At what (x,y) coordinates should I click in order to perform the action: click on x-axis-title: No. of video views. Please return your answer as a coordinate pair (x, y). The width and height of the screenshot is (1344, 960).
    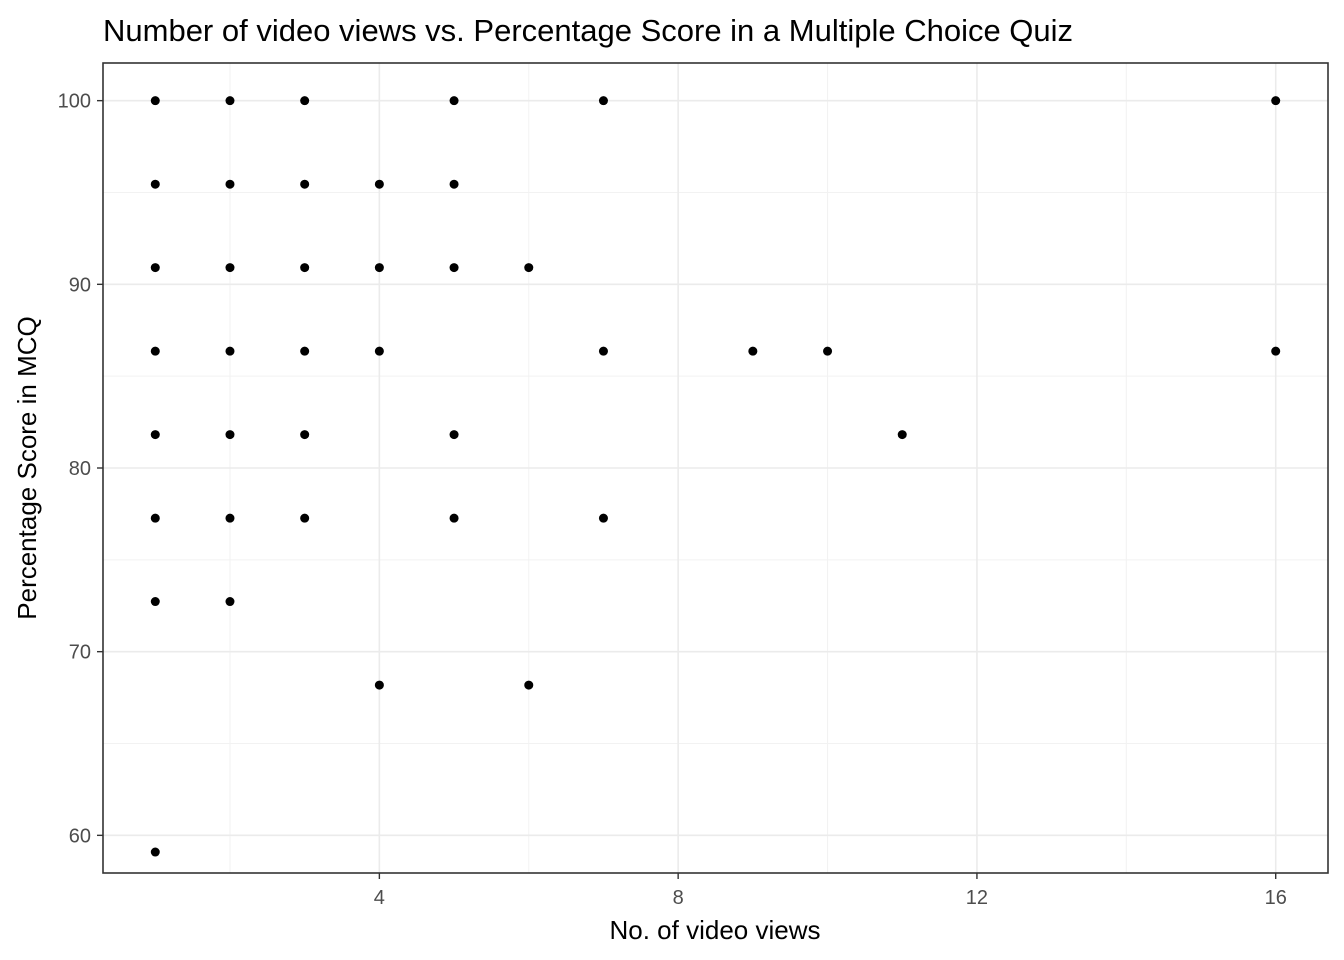
    Looking at the image, I should click on (715, 930).